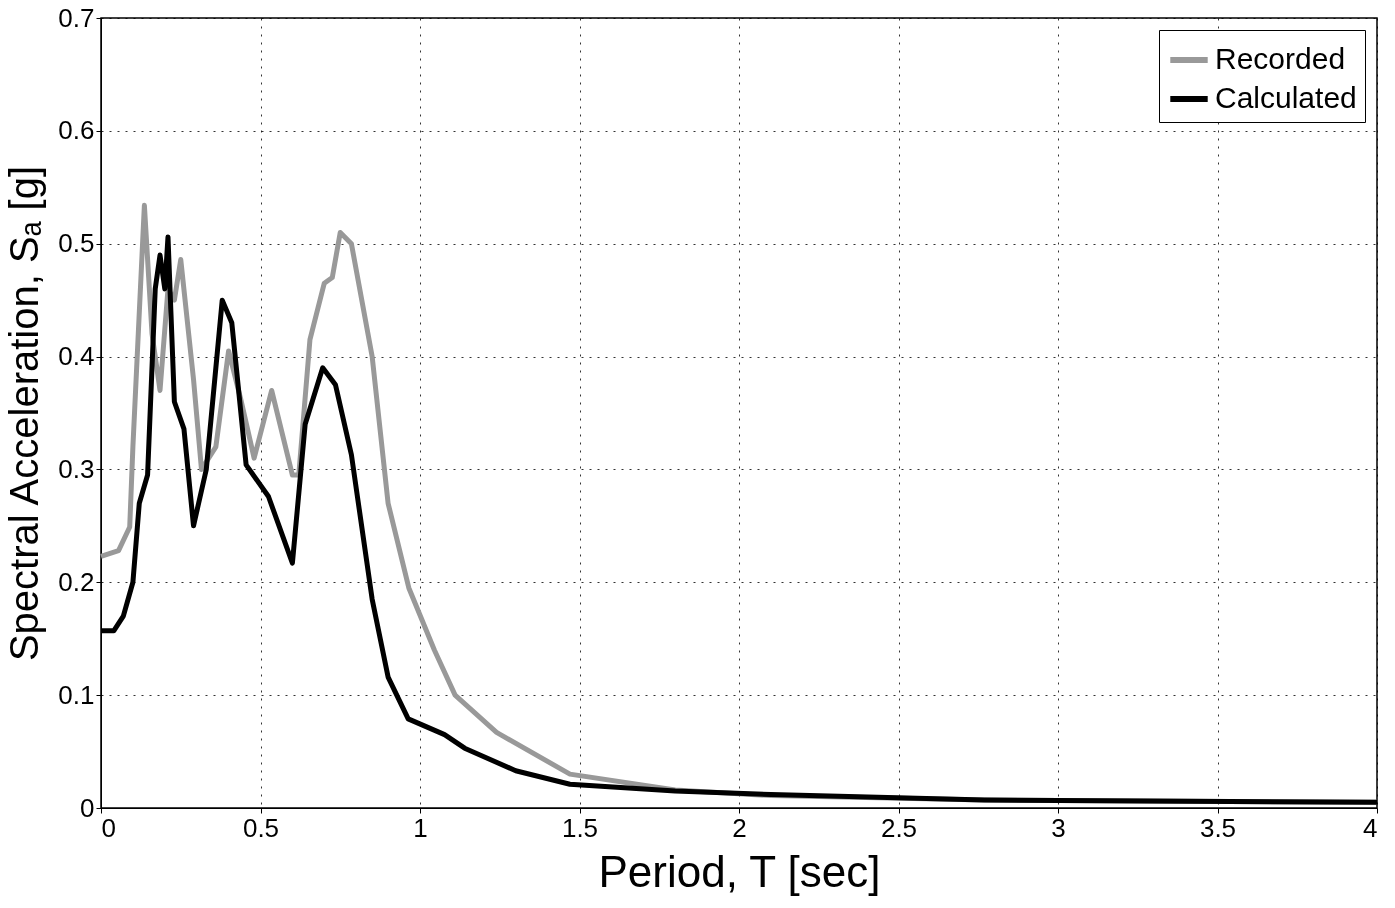 The image size is (1395, 908). What do you see at coordinates (108, 827) in the screenshot?
I see `x-tick-label: 0` at bounding box center [108, 827].